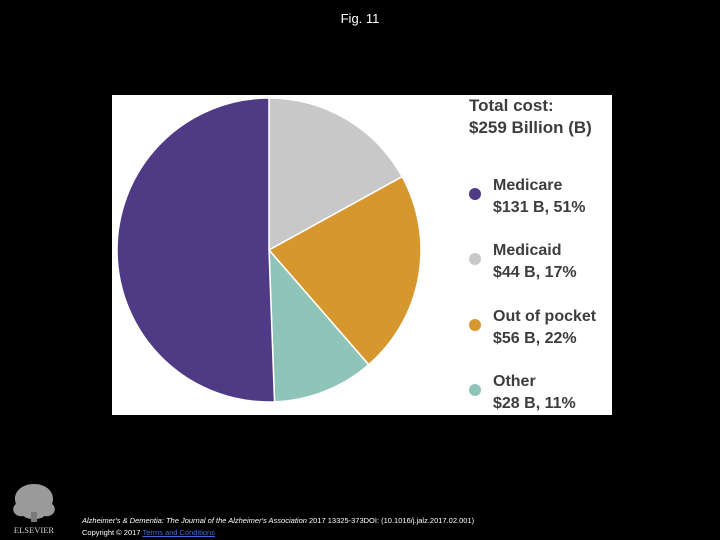 Image resolution: width=720 pixels, height=540 pixels. I want to click on chart-title: Total cost:, so click(511, 105).